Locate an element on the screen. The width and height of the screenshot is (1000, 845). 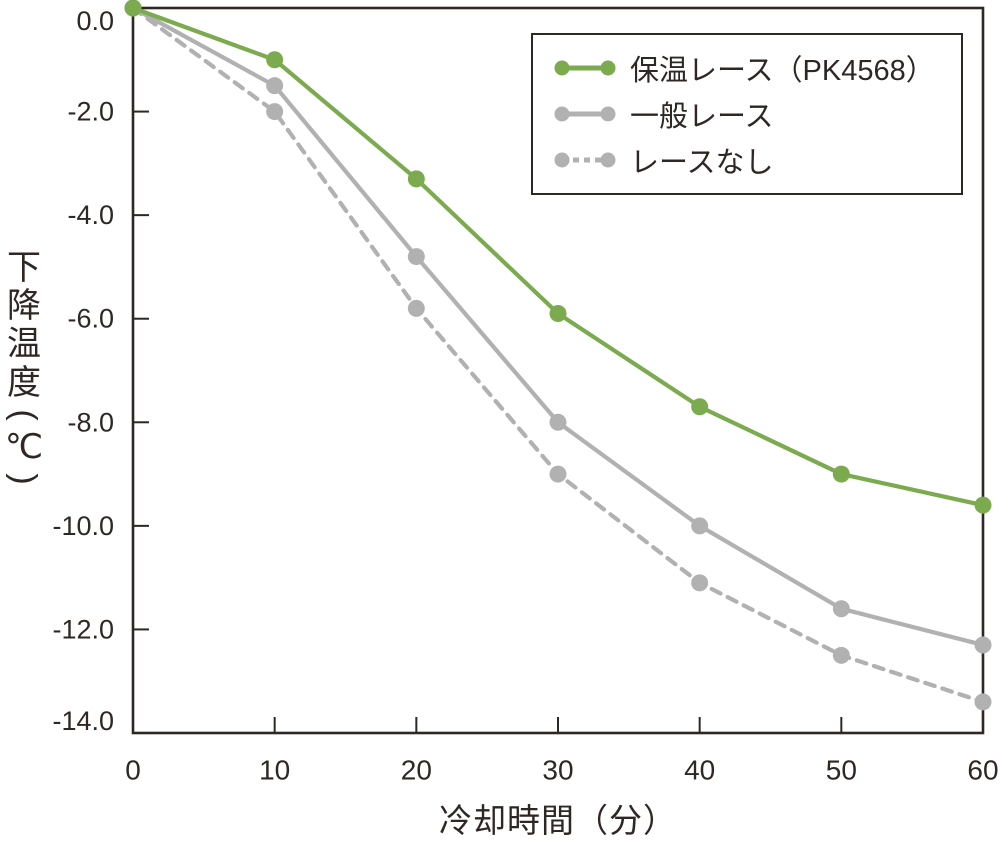
legend: 保温レース（PK4568） 一般レースレースなし is located at coordinates (747, 114).